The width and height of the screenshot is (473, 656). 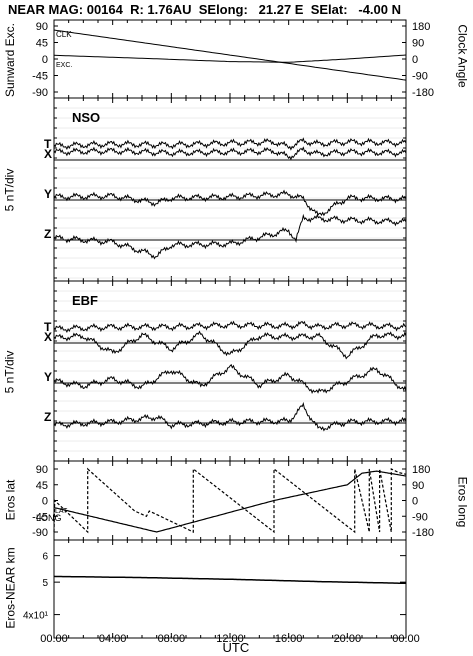 I want to click on exc-line, so click(x=230, y=58).